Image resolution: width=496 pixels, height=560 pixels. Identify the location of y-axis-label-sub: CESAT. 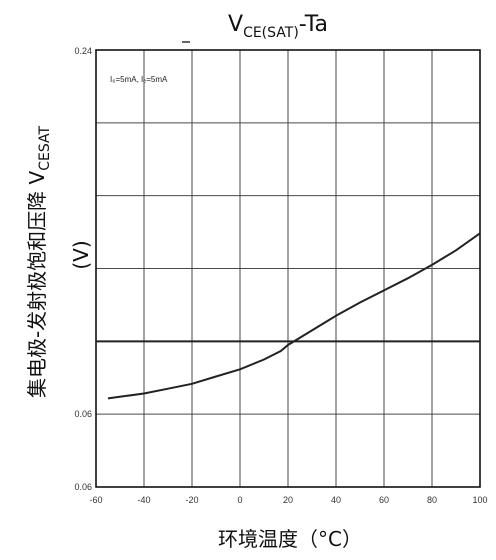
(45, 148).